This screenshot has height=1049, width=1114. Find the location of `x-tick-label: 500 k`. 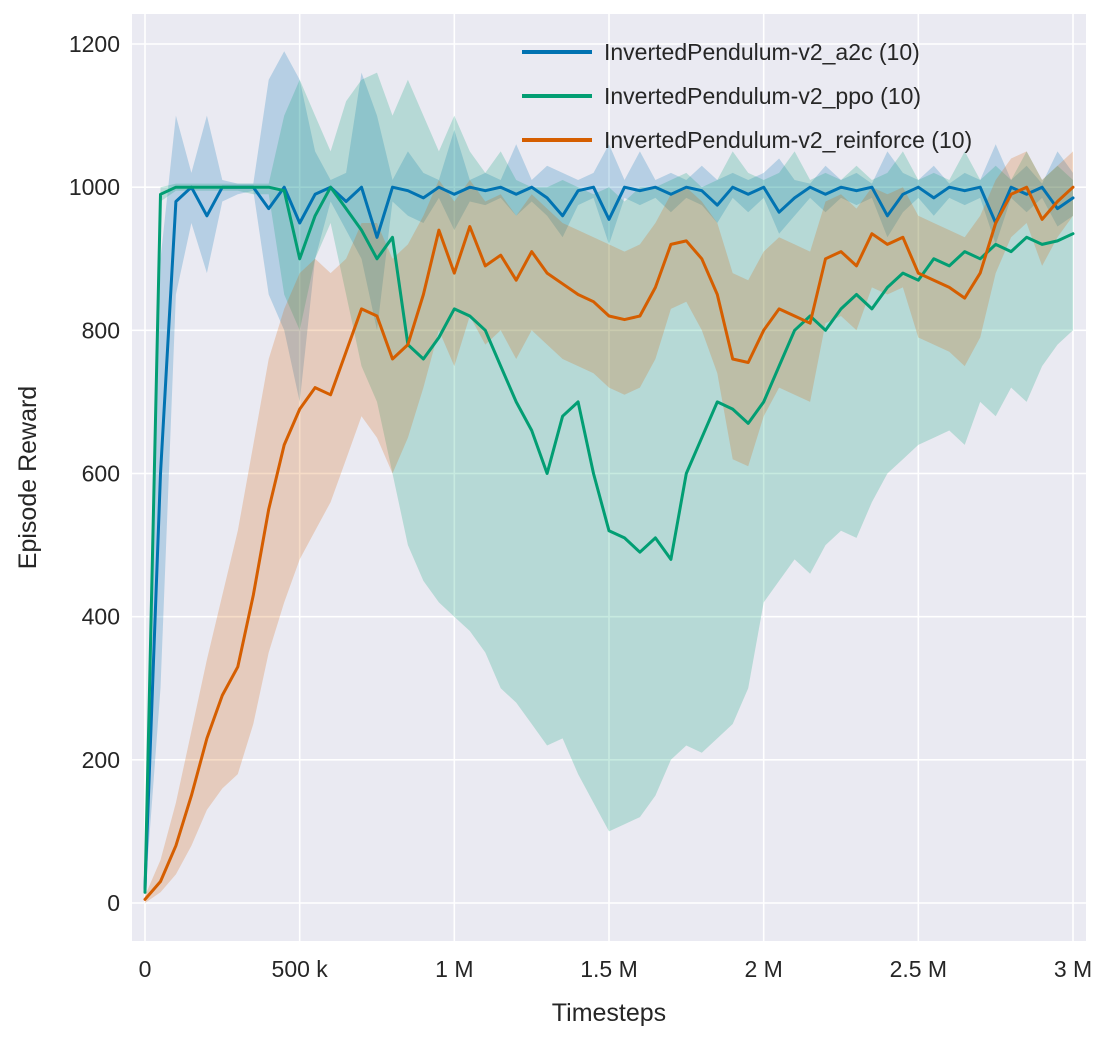

x-tick-label: 500 k is located at coordinates (300, 969).